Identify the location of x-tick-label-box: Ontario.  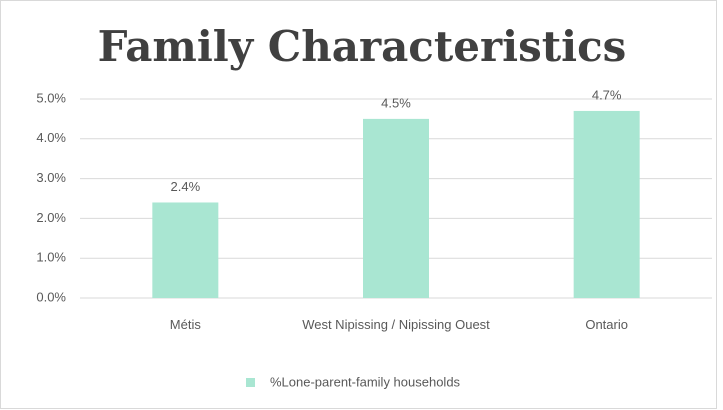
(606, 324).